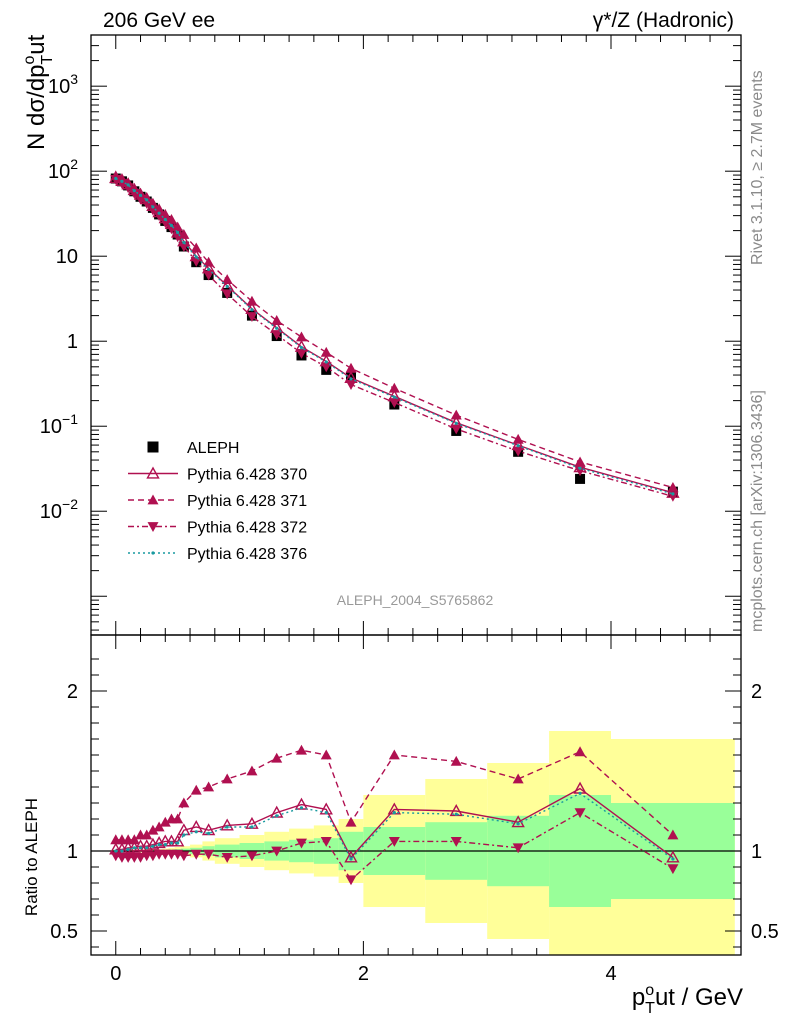 This screenshot has width=786, height=1024. I want to click on header-right: γ*/Z (Hadronic), so click(663, 20).